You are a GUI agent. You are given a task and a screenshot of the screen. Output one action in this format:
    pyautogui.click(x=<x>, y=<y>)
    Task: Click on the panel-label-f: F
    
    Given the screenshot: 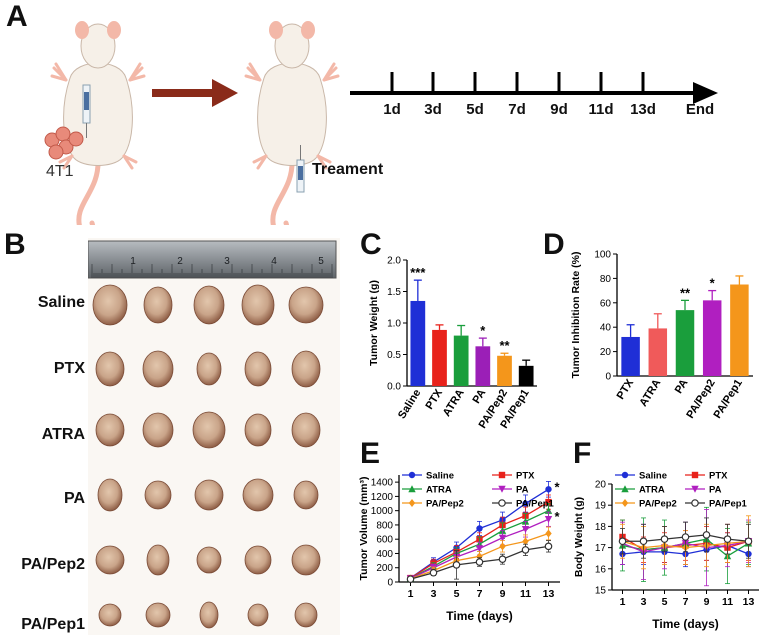 What is the action you would take?
    pyautogui.click(x=582, y=453)
    